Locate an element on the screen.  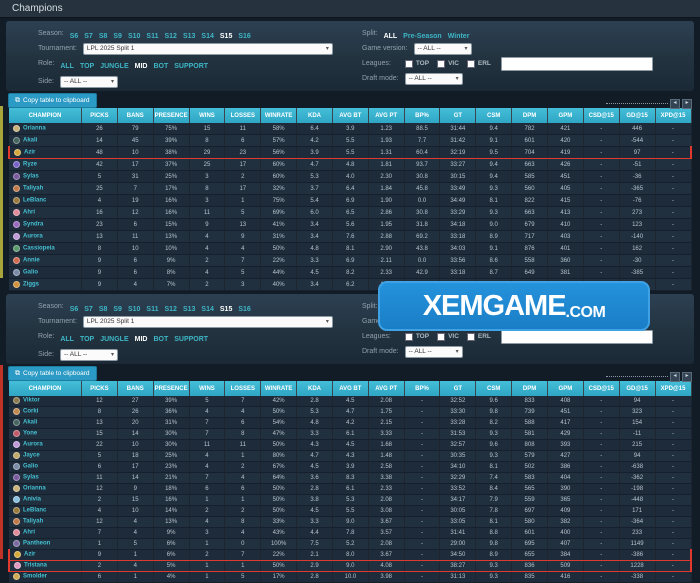
column-header: KDA is located at coordinates (314, 115).